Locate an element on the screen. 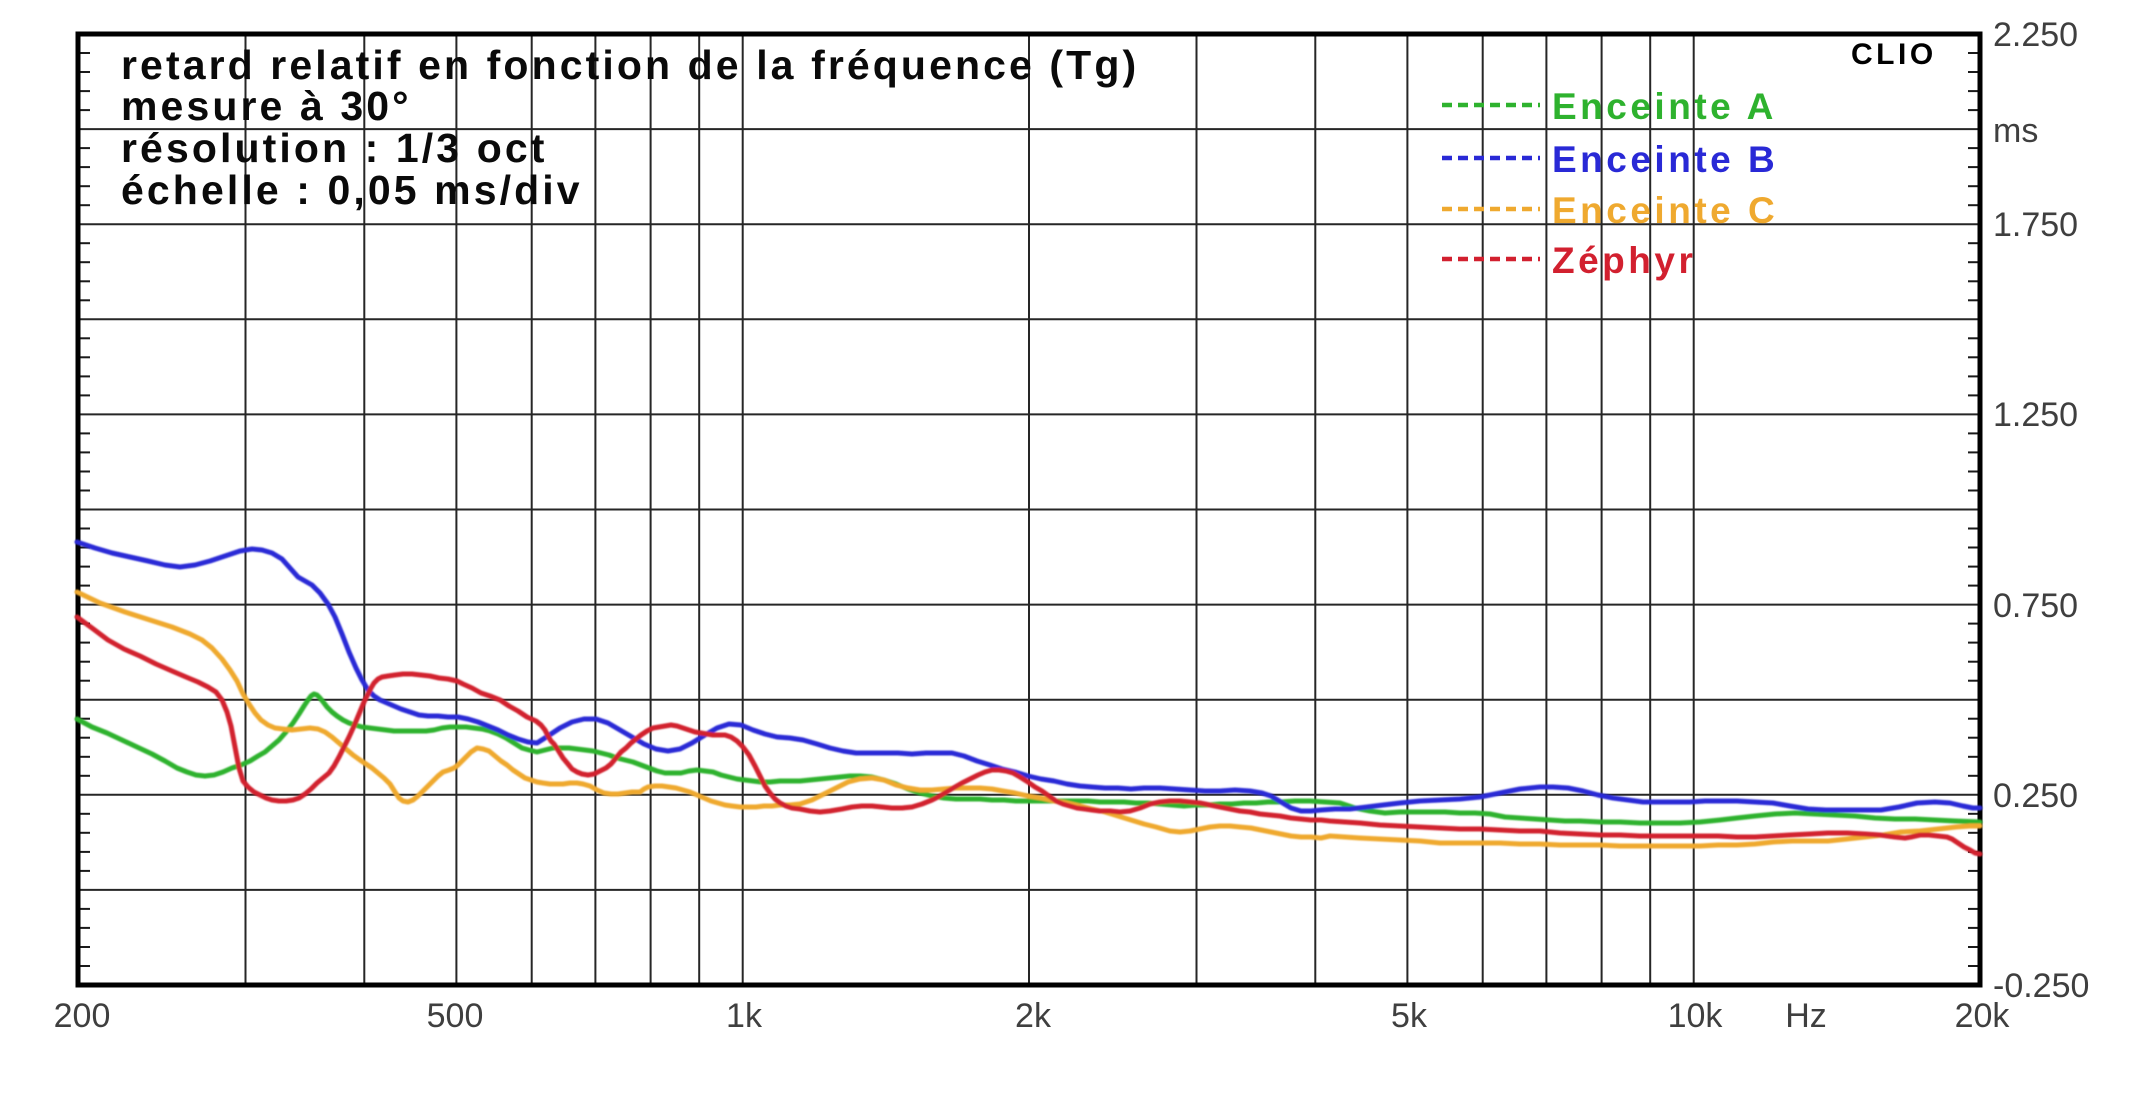 The width and height of the screenshot is (2144, 1097). svg-text: 0.750 is located at coordinates (2035, 606).